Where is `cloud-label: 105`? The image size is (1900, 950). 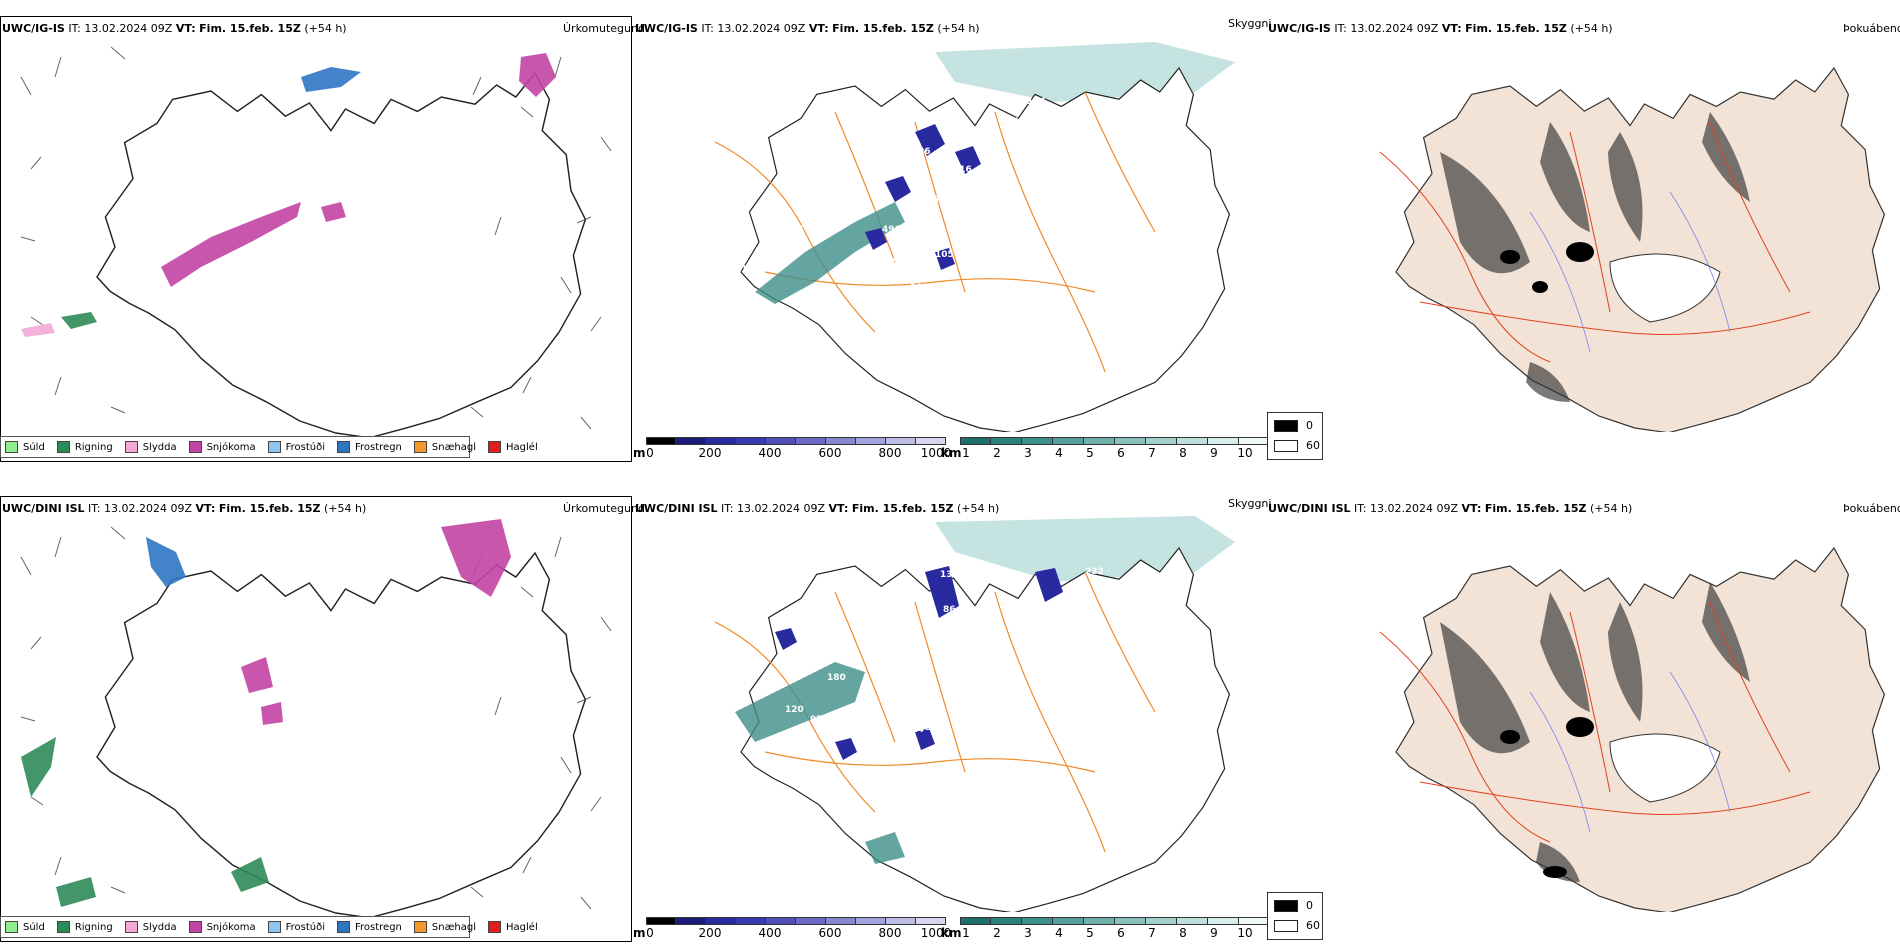
cloud-label: 105 is located at coordinates (944, 255).